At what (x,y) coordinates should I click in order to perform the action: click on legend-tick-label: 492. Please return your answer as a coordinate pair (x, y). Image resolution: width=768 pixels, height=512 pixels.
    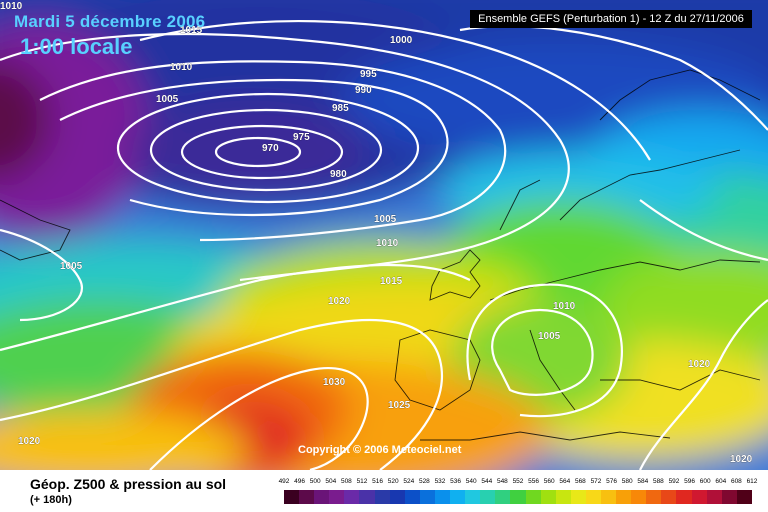
    Looking at the image, I should click on (284, 481).